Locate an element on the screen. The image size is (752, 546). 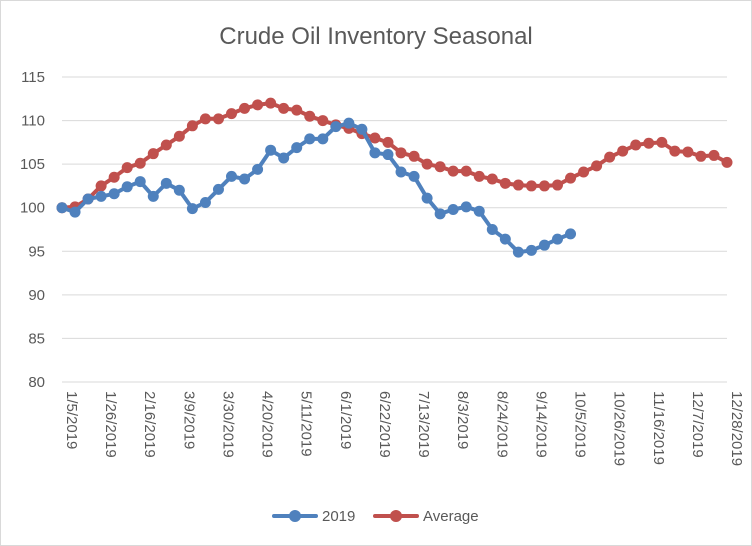
y-tick-label: 100 is located at coordinates (32, 208).